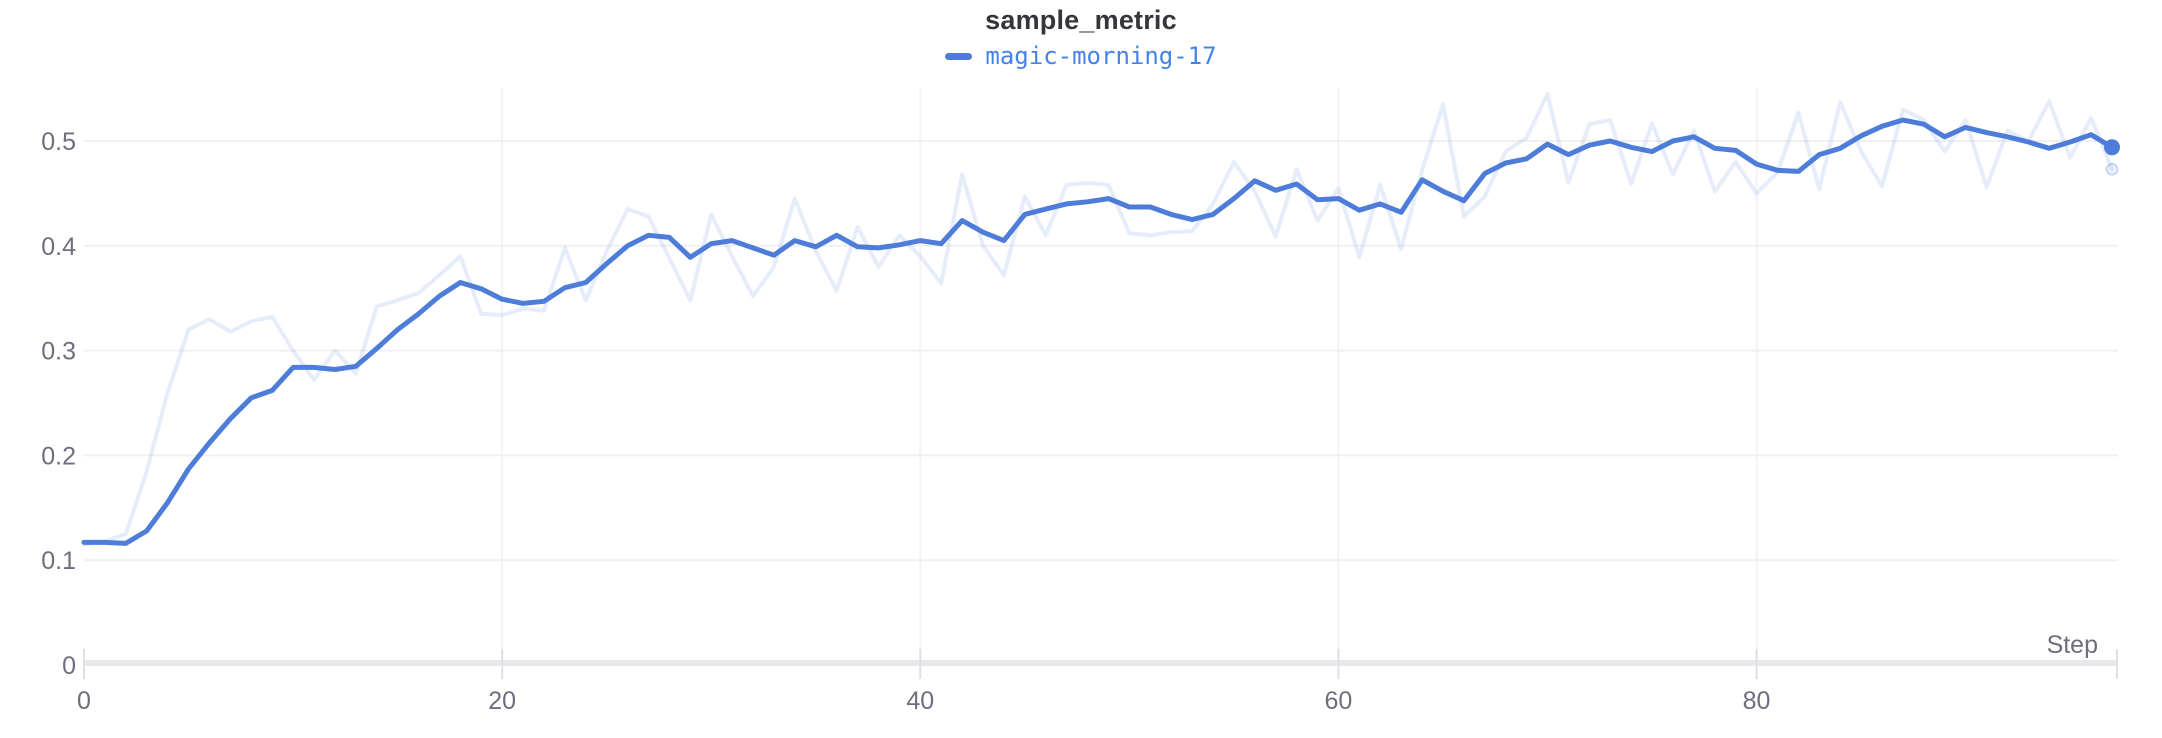  Describe the element at coordinates (58, 142) in the screenshot. I see `y-tick-label: 0.5` at that location.